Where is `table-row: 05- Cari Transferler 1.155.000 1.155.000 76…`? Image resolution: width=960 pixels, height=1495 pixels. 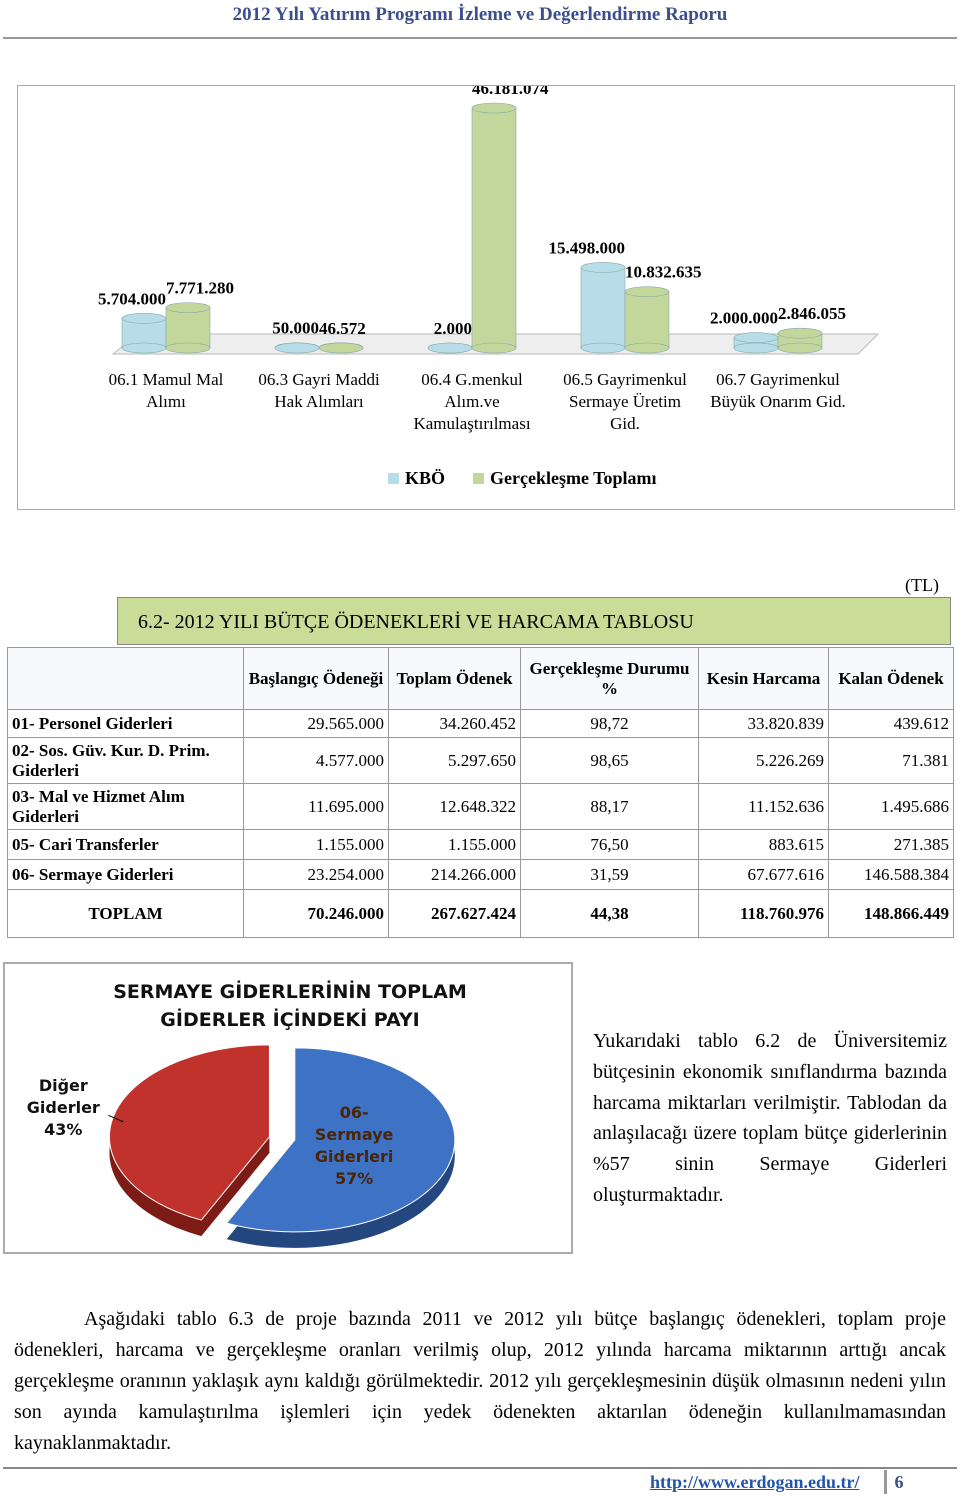
table-row: 05- Cari Transferler 1.155.000 1.155.000 76… is located at coordinates (480, 844).